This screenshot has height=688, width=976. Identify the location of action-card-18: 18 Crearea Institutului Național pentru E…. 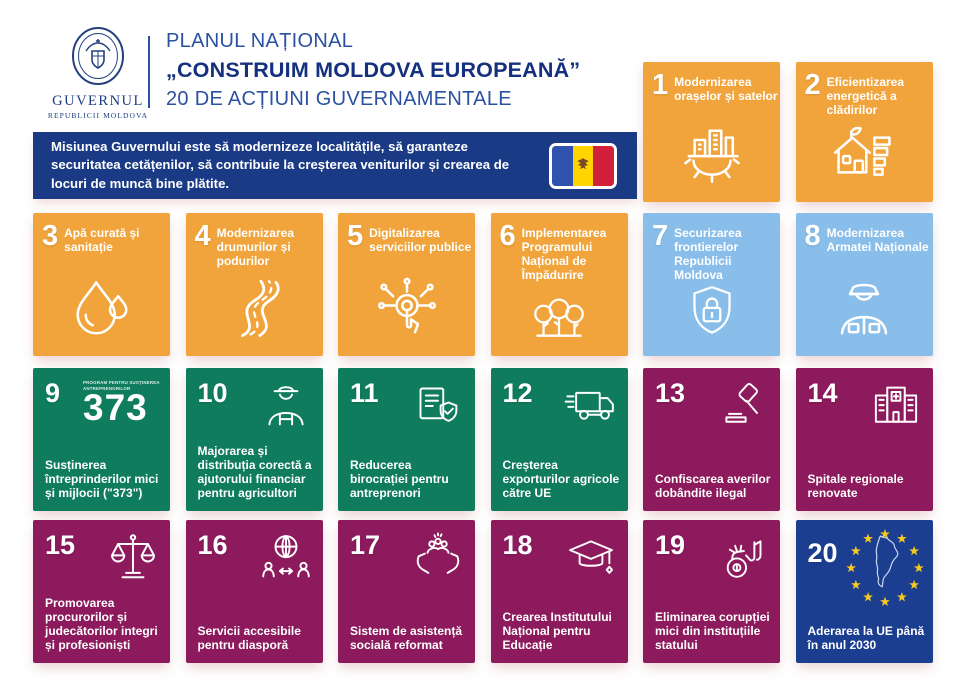
(559, 591).